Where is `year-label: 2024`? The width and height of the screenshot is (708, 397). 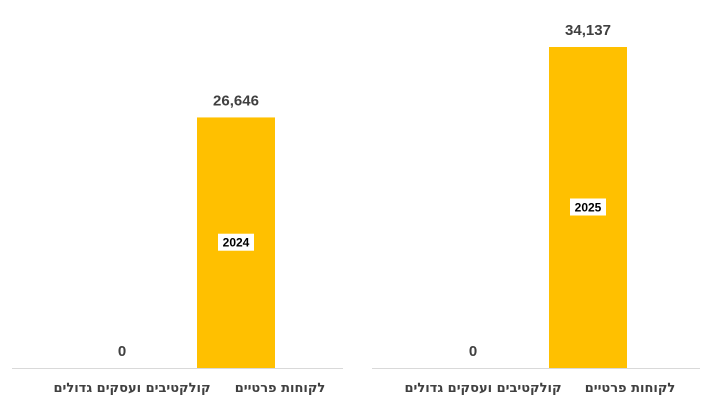
year-label: 2024 is located at coordinates (236, 243).